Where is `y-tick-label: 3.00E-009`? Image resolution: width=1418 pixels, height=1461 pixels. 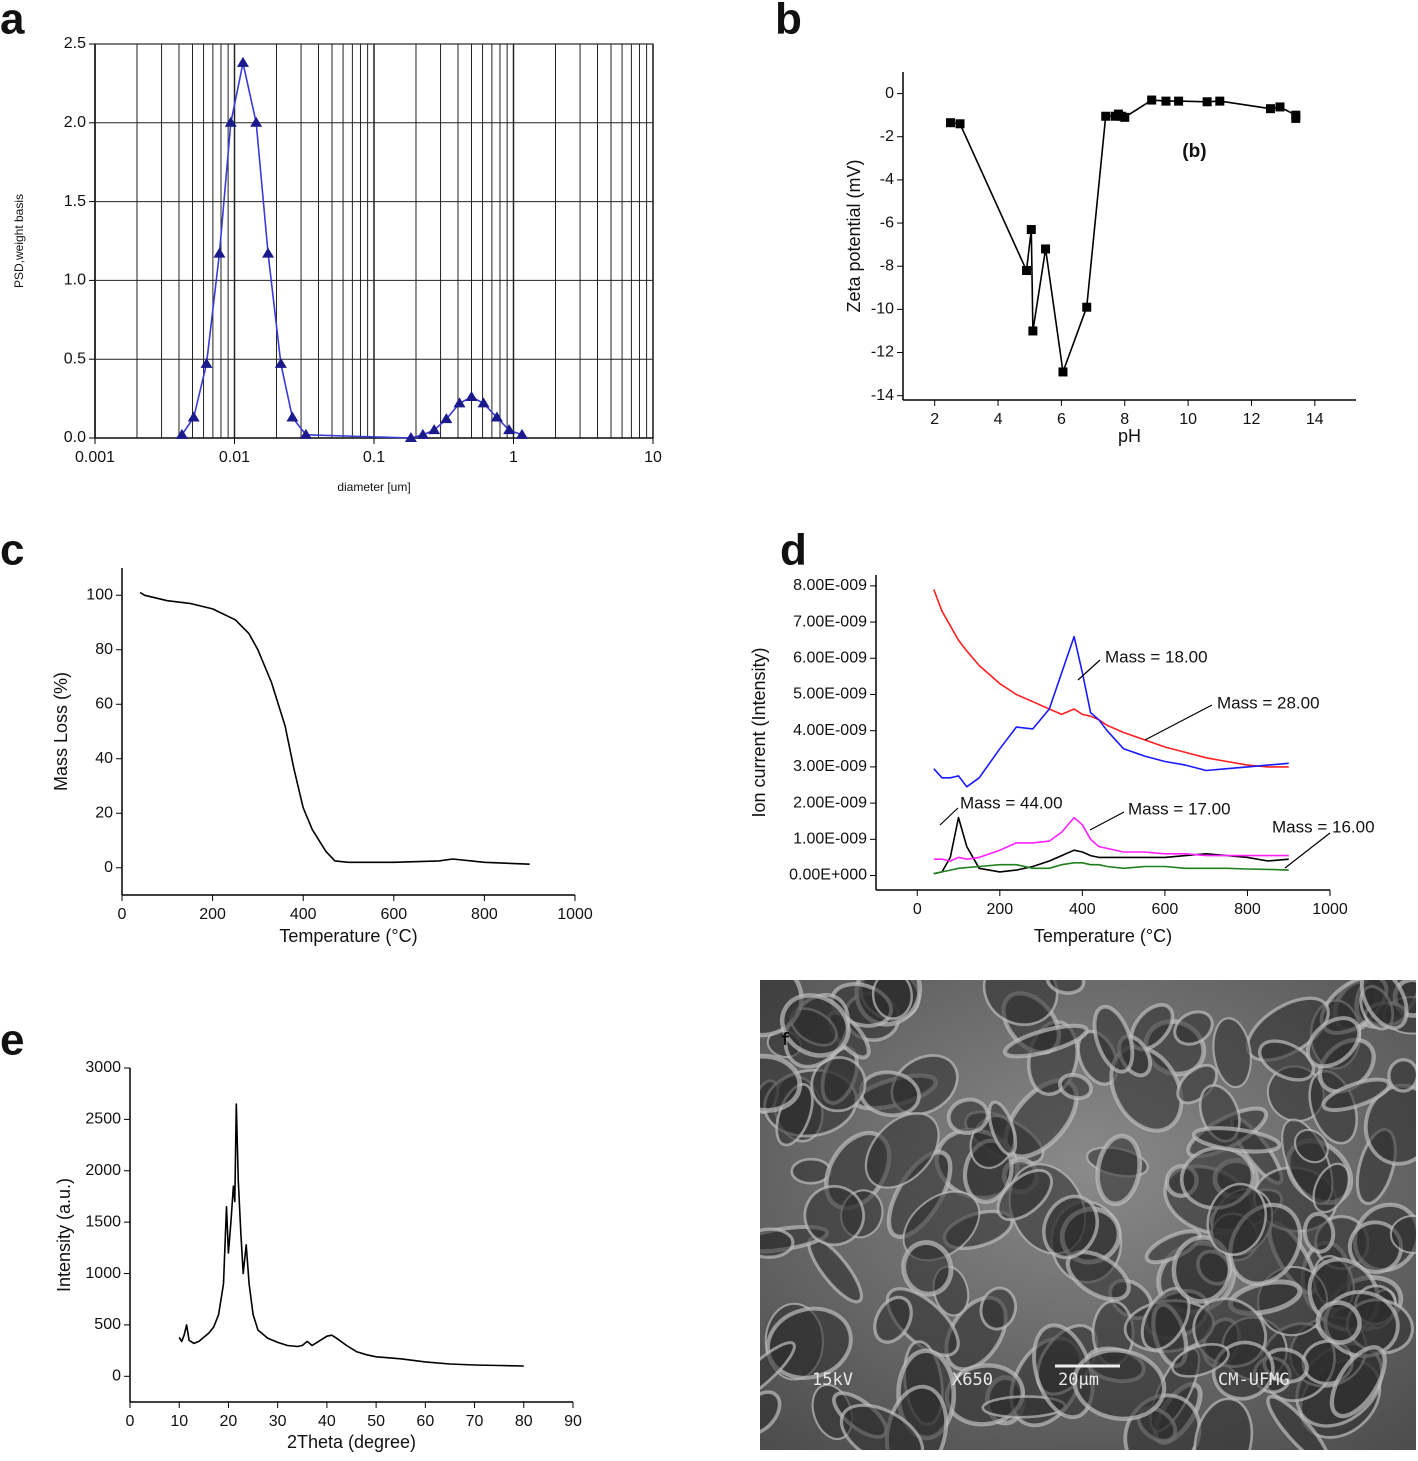
y-tick-label: 3.00E-009 is located at coordinates (830, 766).